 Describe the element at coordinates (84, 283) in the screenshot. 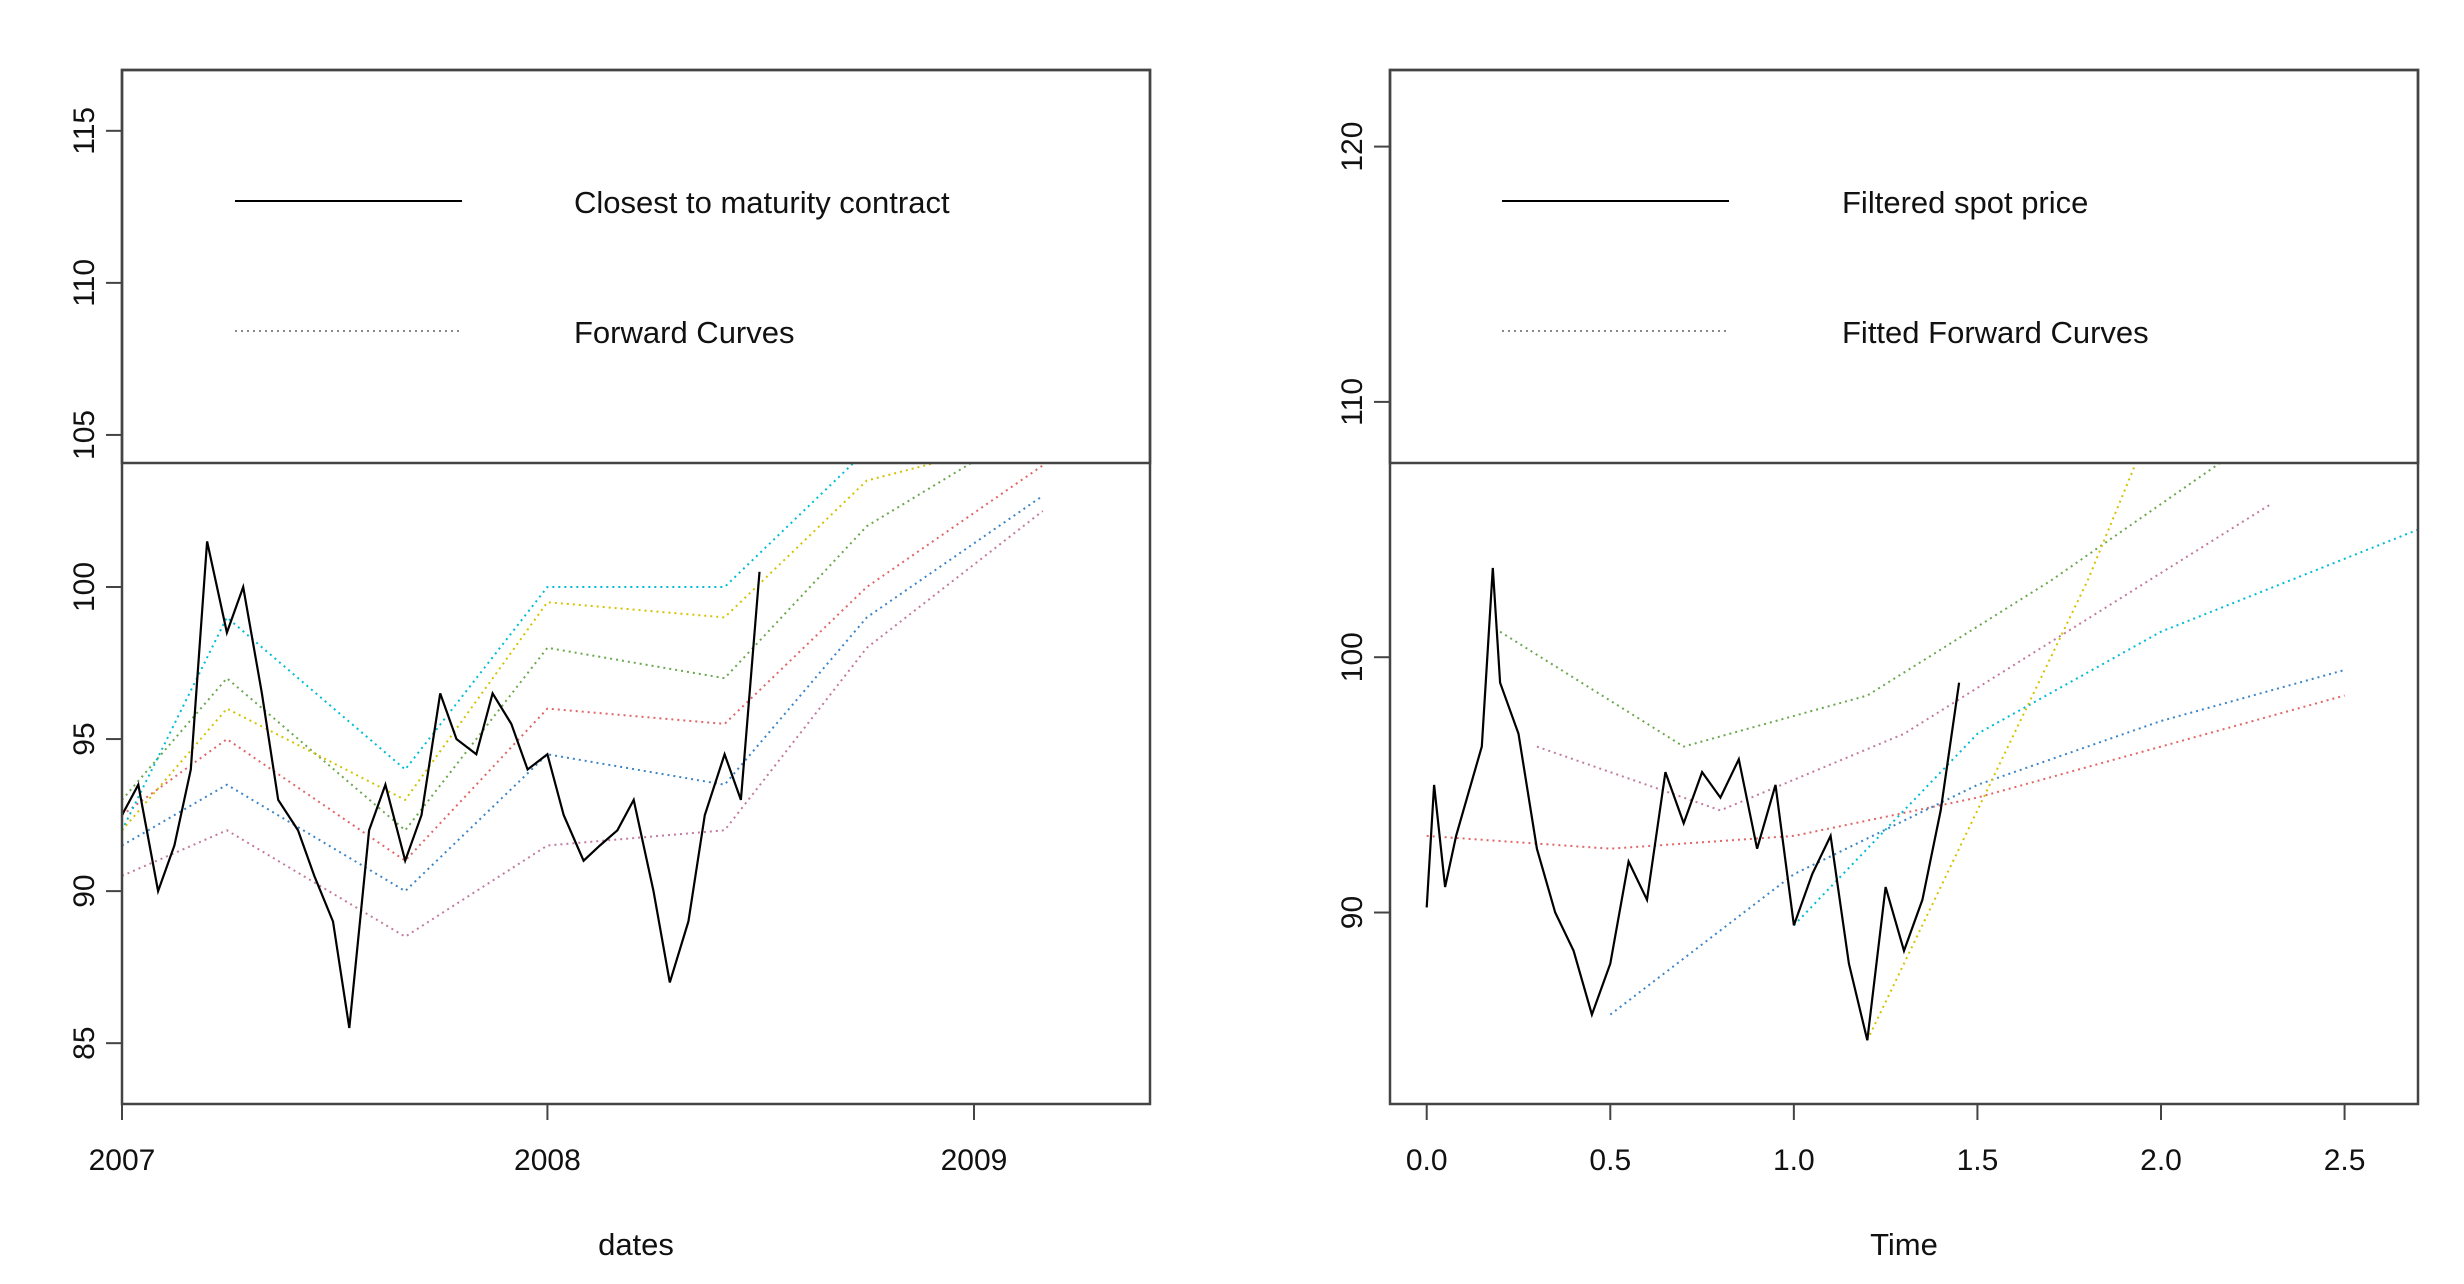

I see `left-y-tick-label: 110` at that location.